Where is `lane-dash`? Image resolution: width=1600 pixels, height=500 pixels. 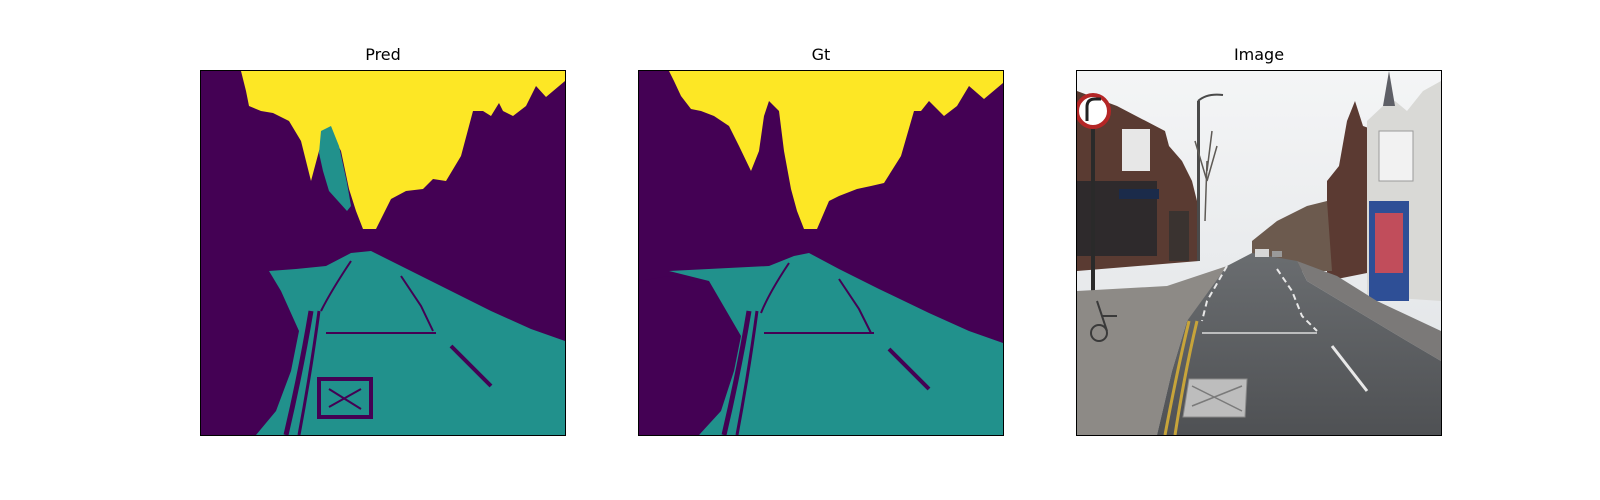 lane-dash is located at coordinates (1349, 368).